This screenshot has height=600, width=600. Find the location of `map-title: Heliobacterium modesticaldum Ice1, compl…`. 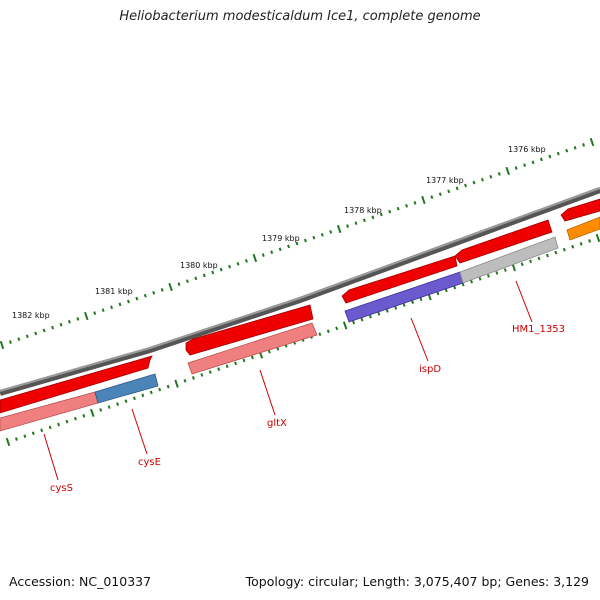

map-title: Heliobacterium modesticaldum Ice1, compl… is located at coordinates (300, 16).